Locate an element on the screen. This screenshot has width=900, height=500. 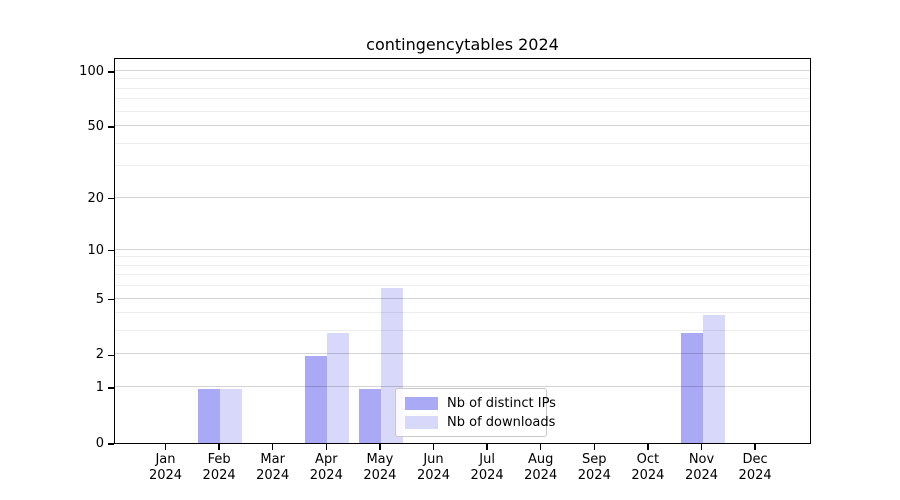
bar-nov-distinct-ips is located at coordinates (691, 387).